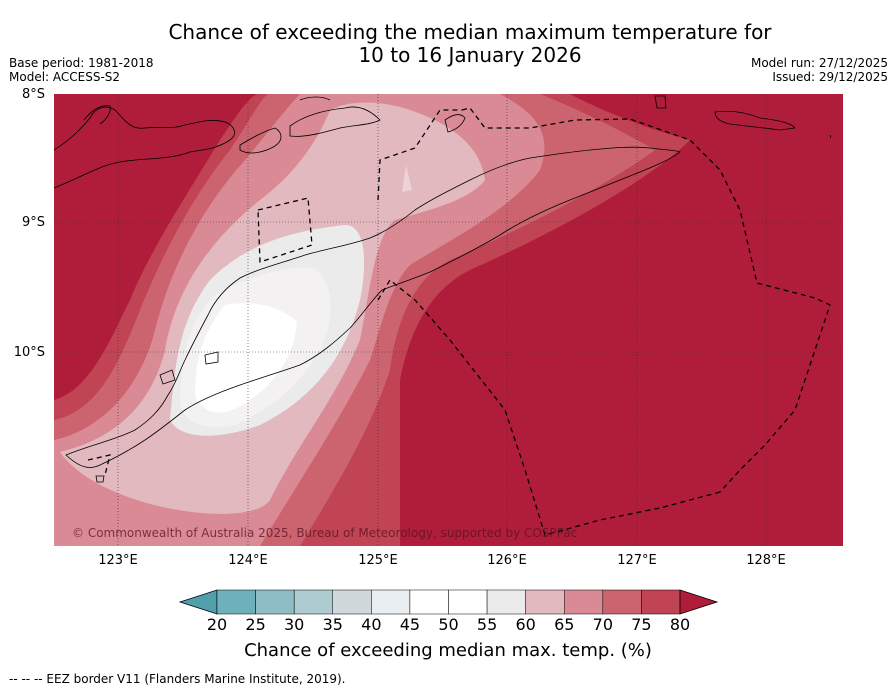 This screenshot has width=896, height=690. I want to click on colorbar-tick-label: 35, so click(332, 624).